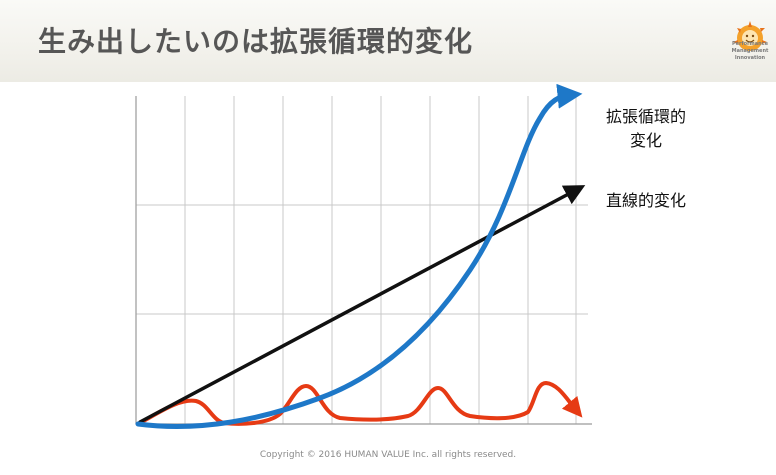 This screenshot has height=475, width=776. Describe the element at coordinates (750, 36) in the screenshot. I see `sun-face-logo-icon` at that location.